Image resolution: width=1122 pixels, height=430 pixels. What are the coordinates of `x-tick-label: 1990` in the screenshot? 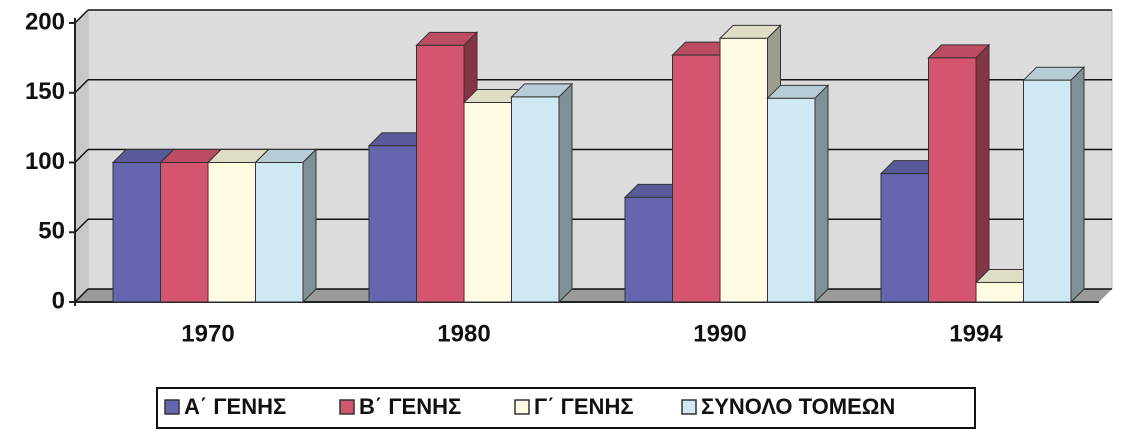 It's located at (719, 333).